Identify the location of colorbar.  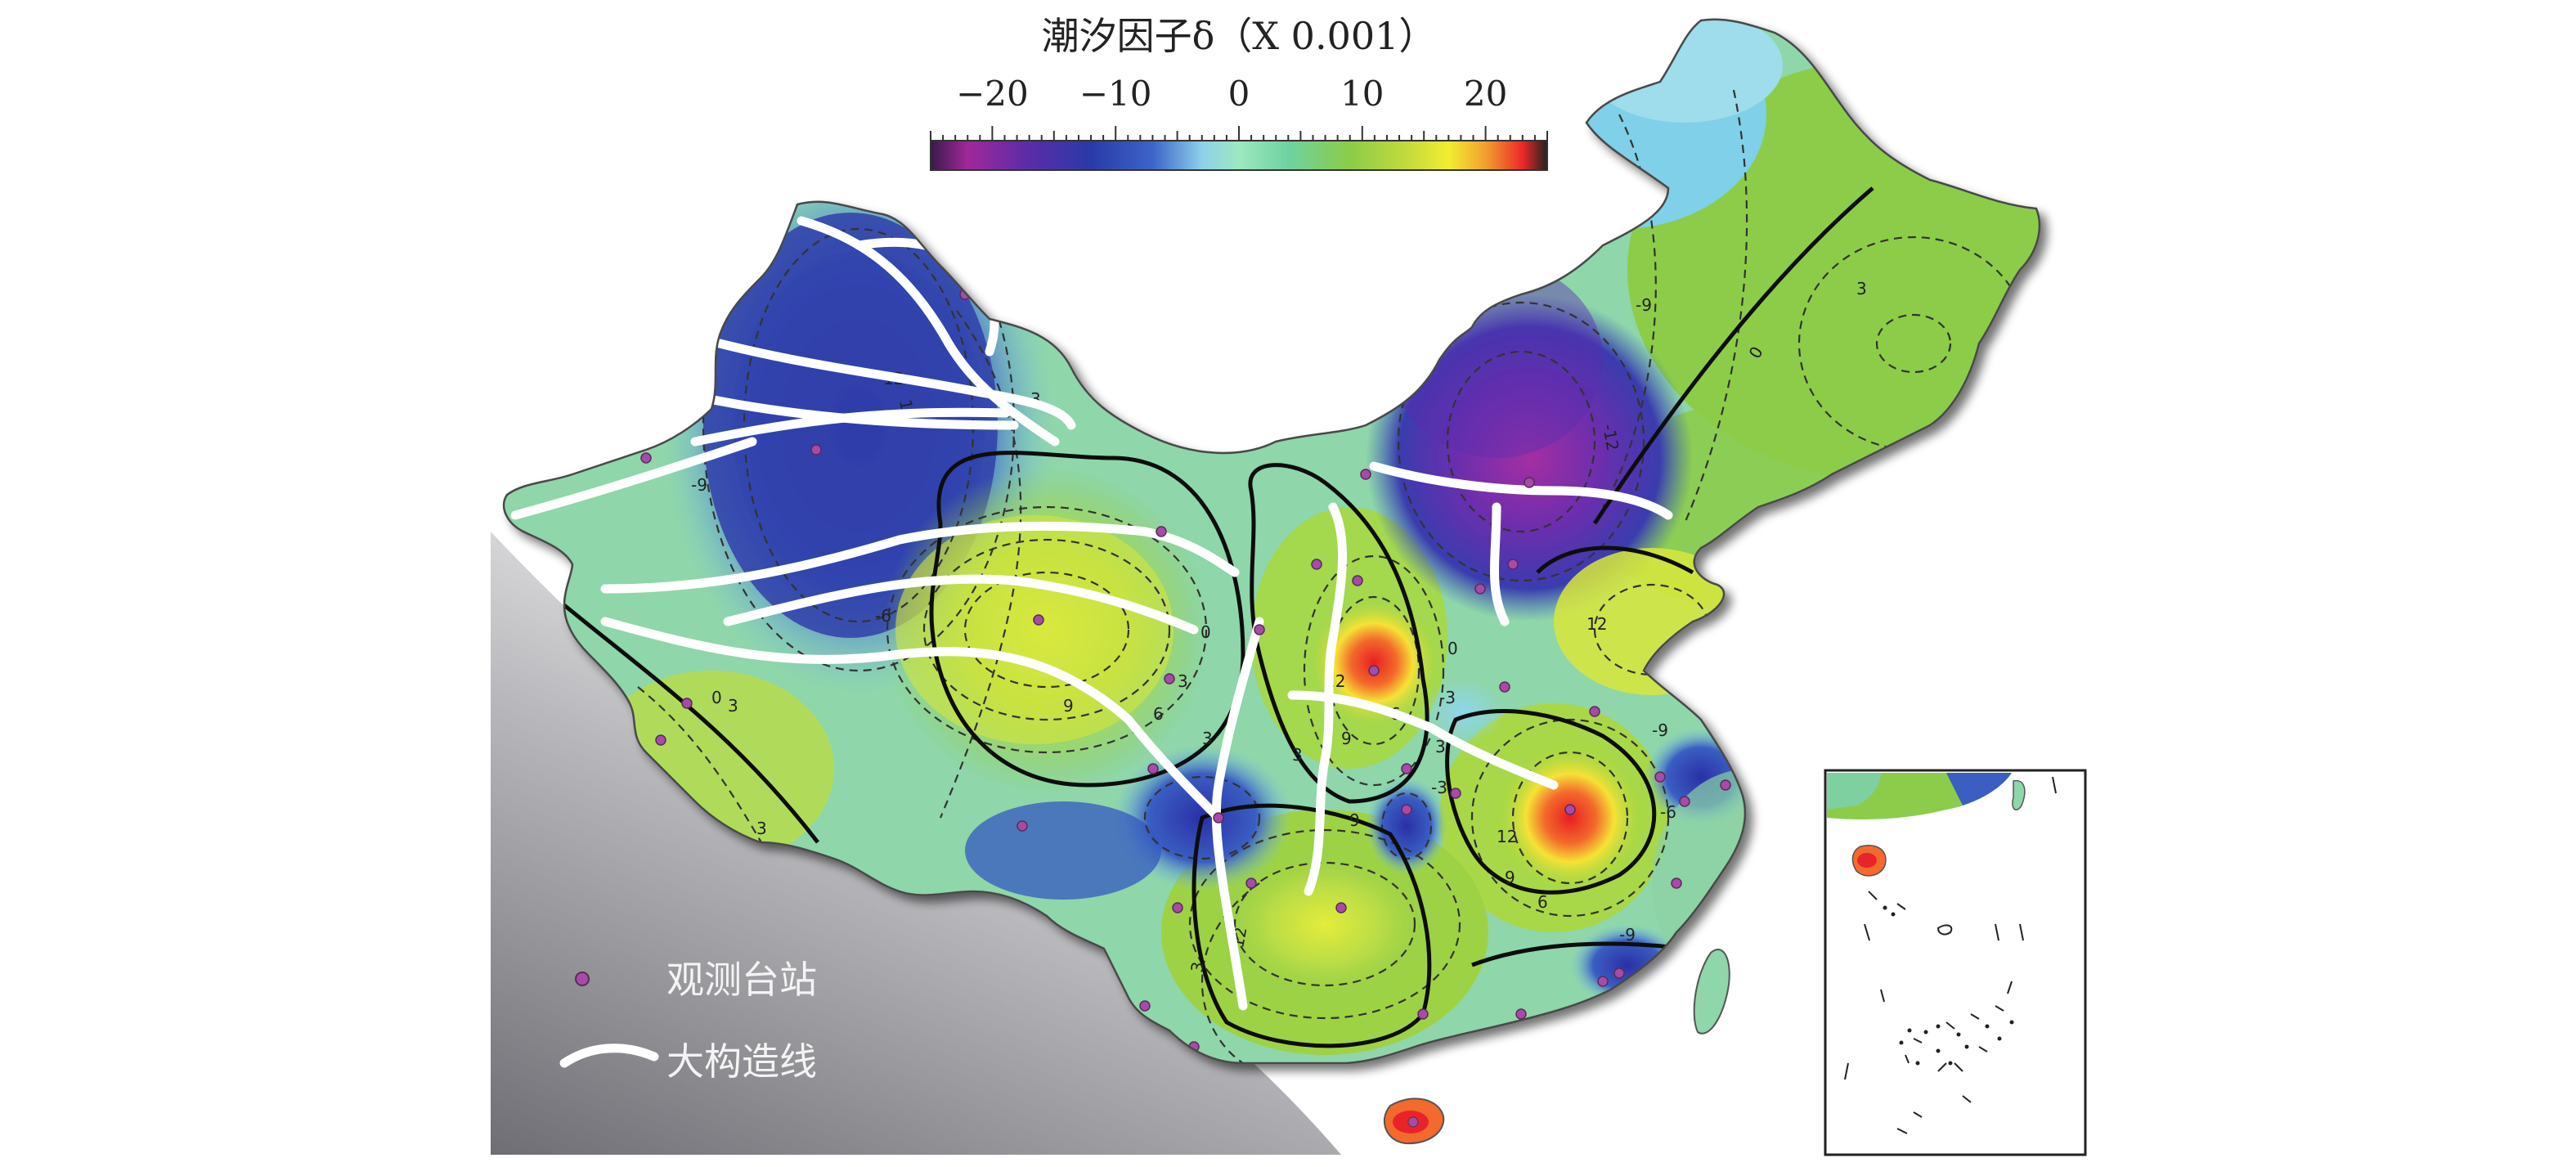
(1239, 149).